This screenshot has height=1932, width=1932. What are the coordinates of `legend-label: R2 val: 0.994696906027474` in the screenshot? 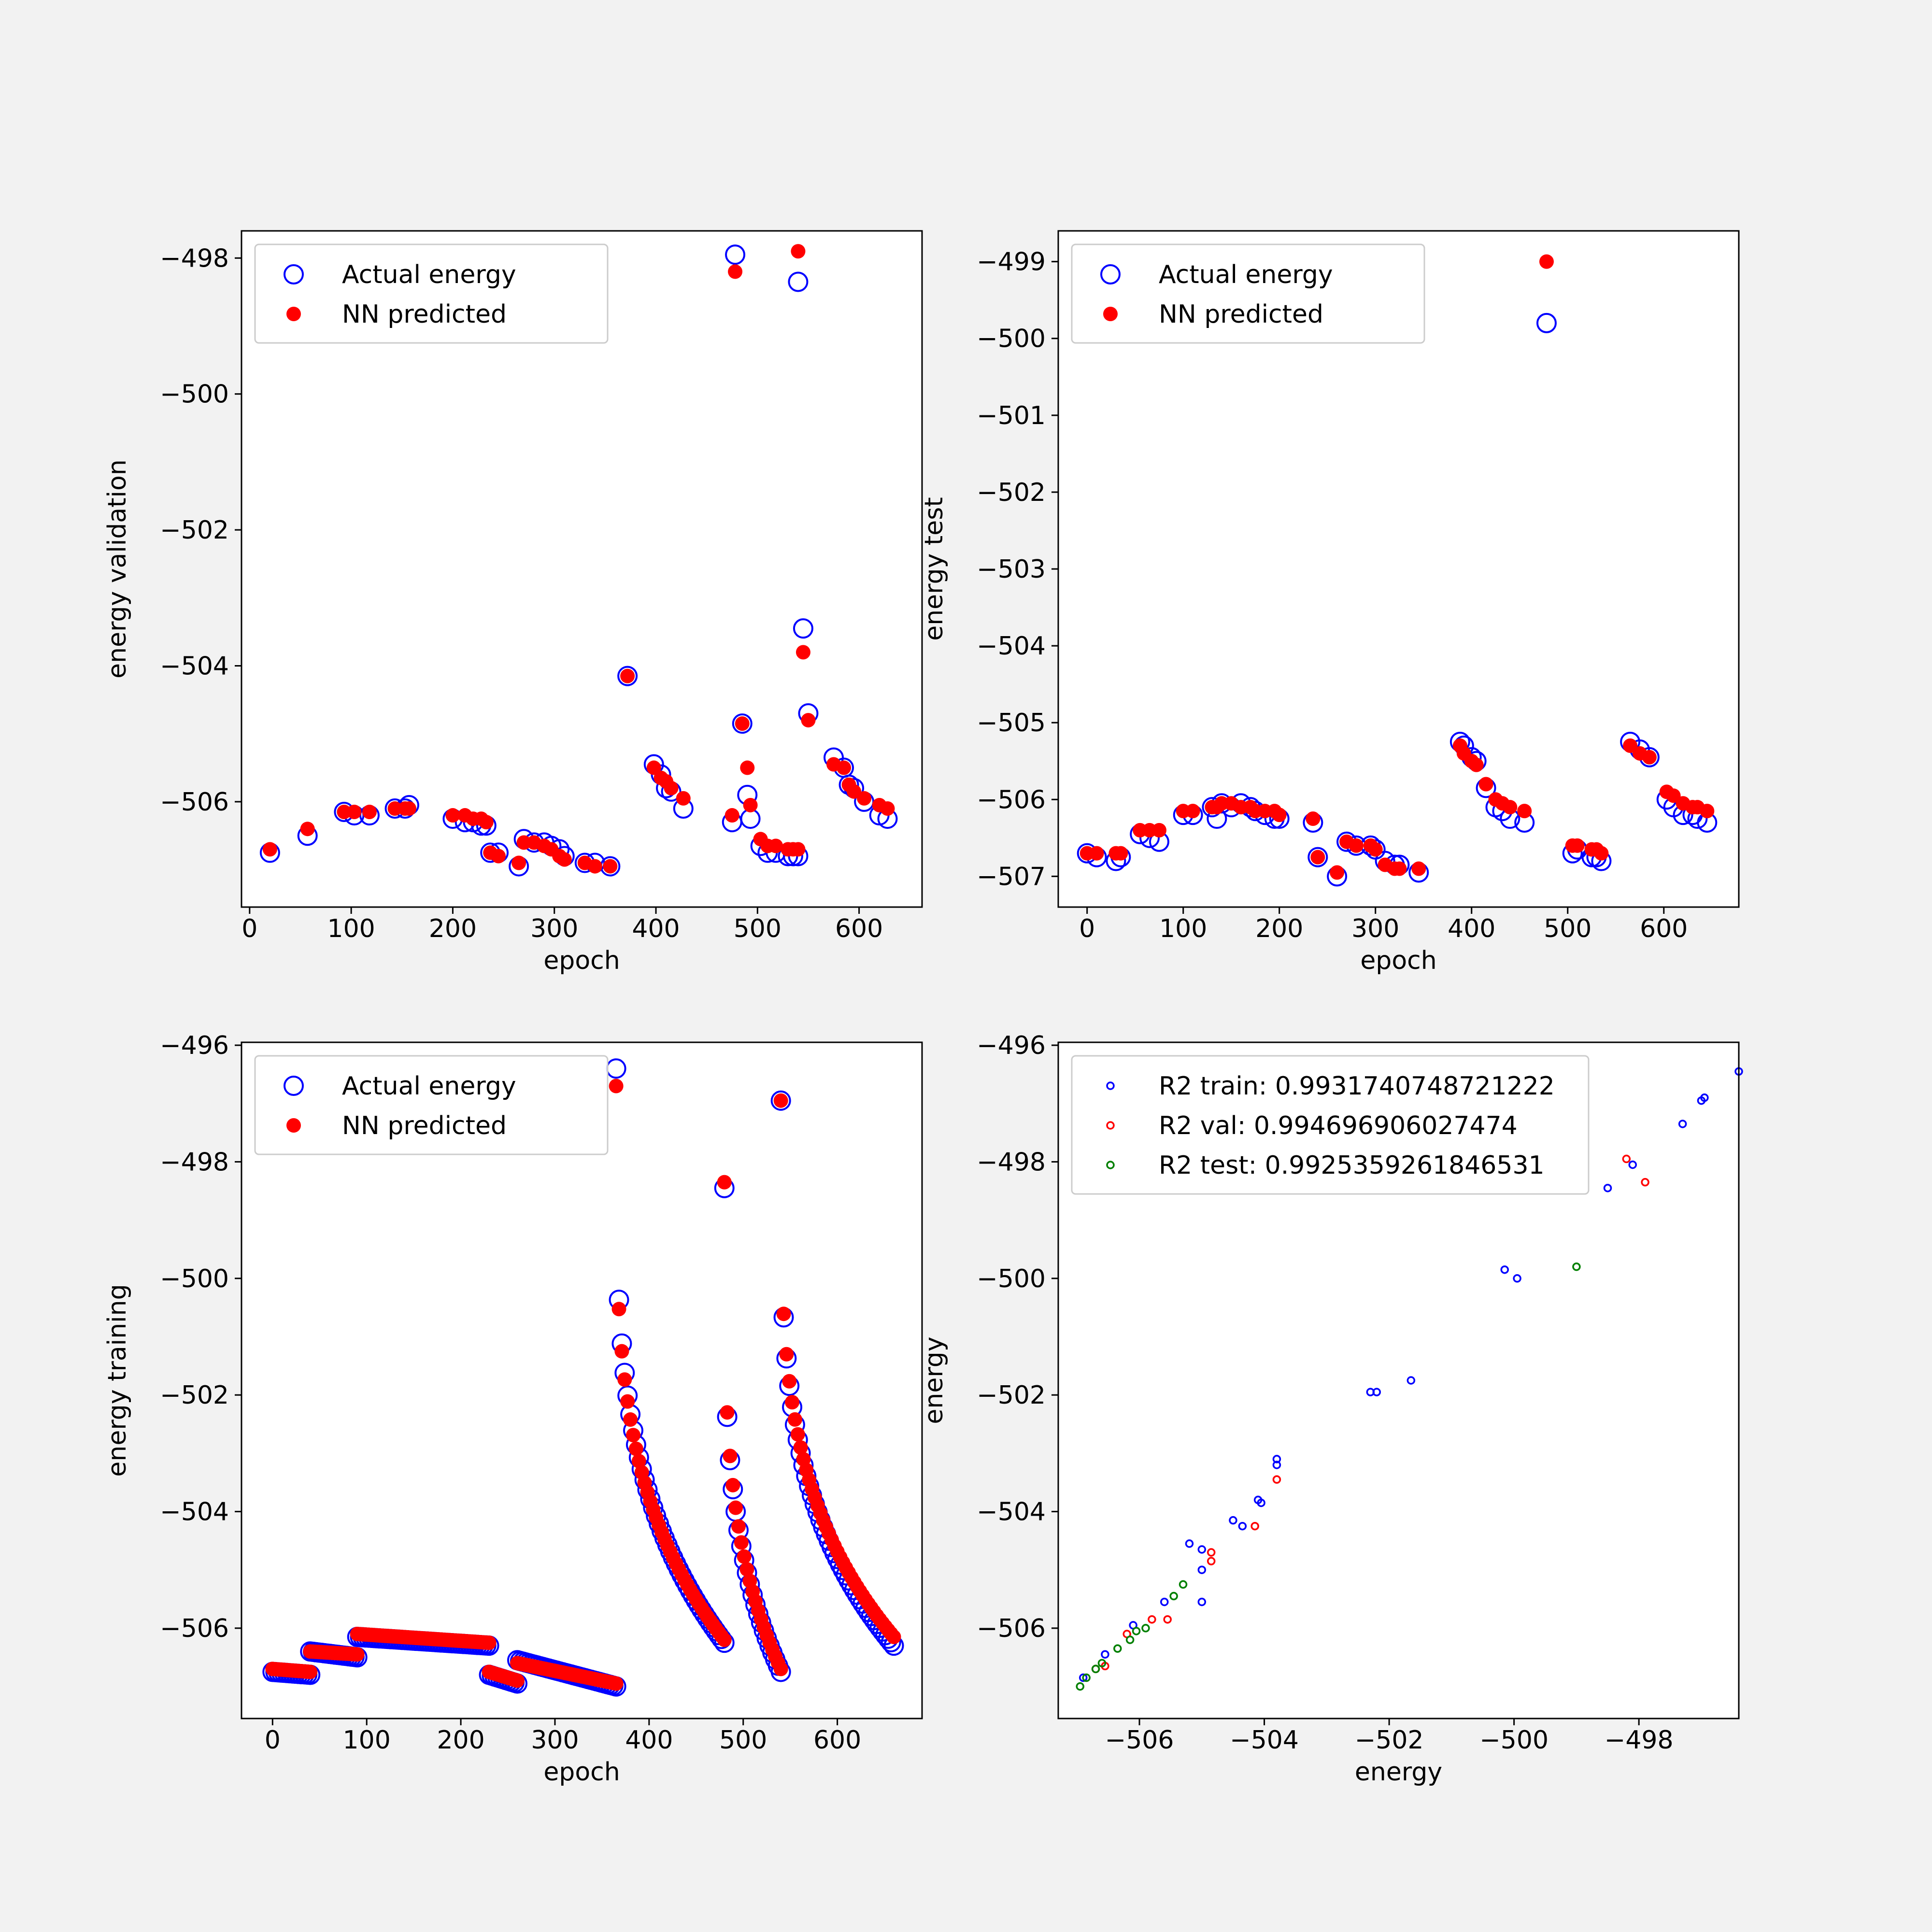 It's located at (1338, 1125).